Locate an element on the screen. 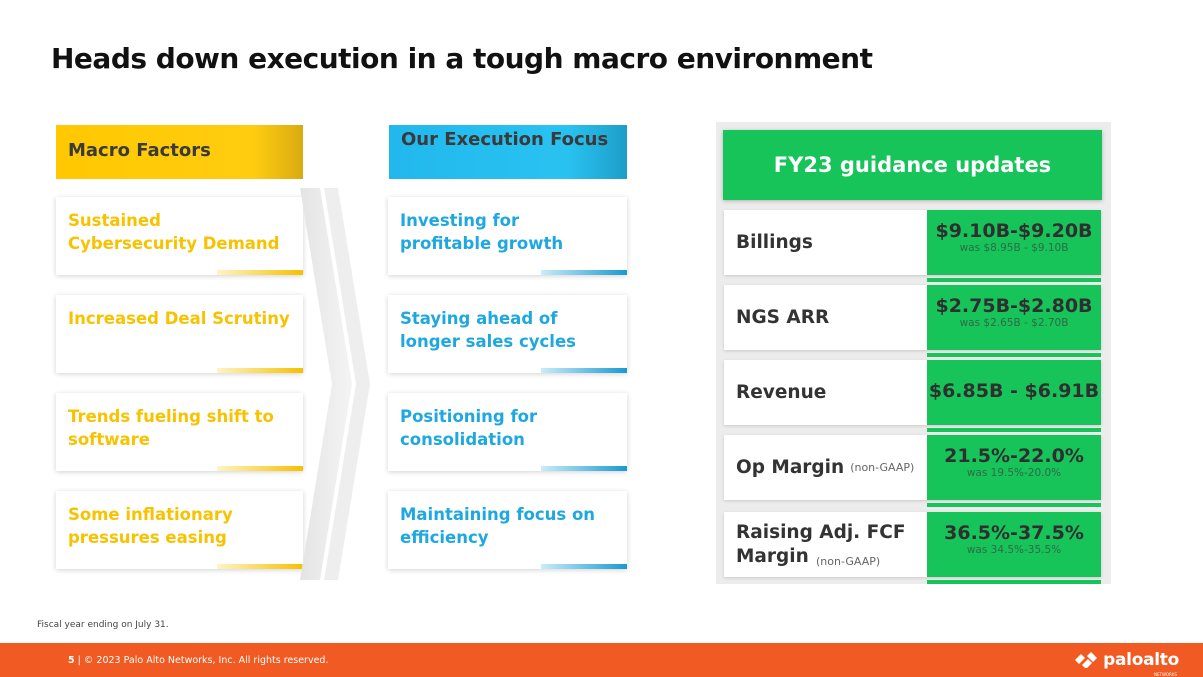 The height and width of the screenshot is (677, 1203). macro-card: Trends fueling shift to software is located at coordinates (179, 432).